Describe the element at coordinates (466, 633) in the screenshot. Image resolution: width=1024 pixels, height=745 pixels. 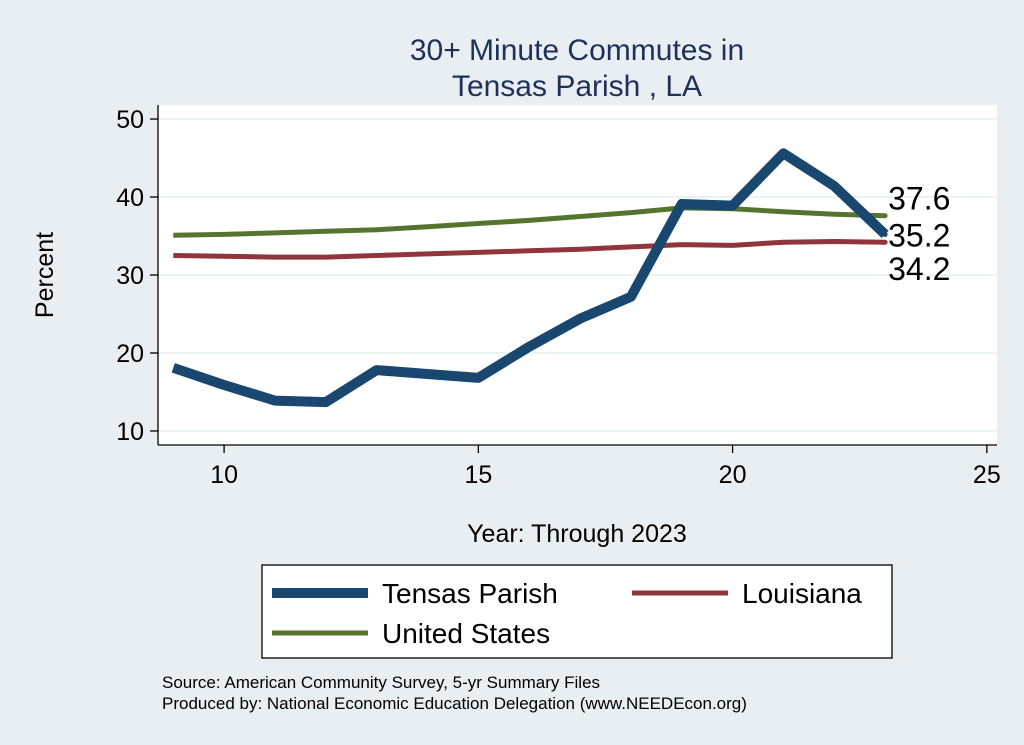
I see `legend-label-united-states: United States` at that location.